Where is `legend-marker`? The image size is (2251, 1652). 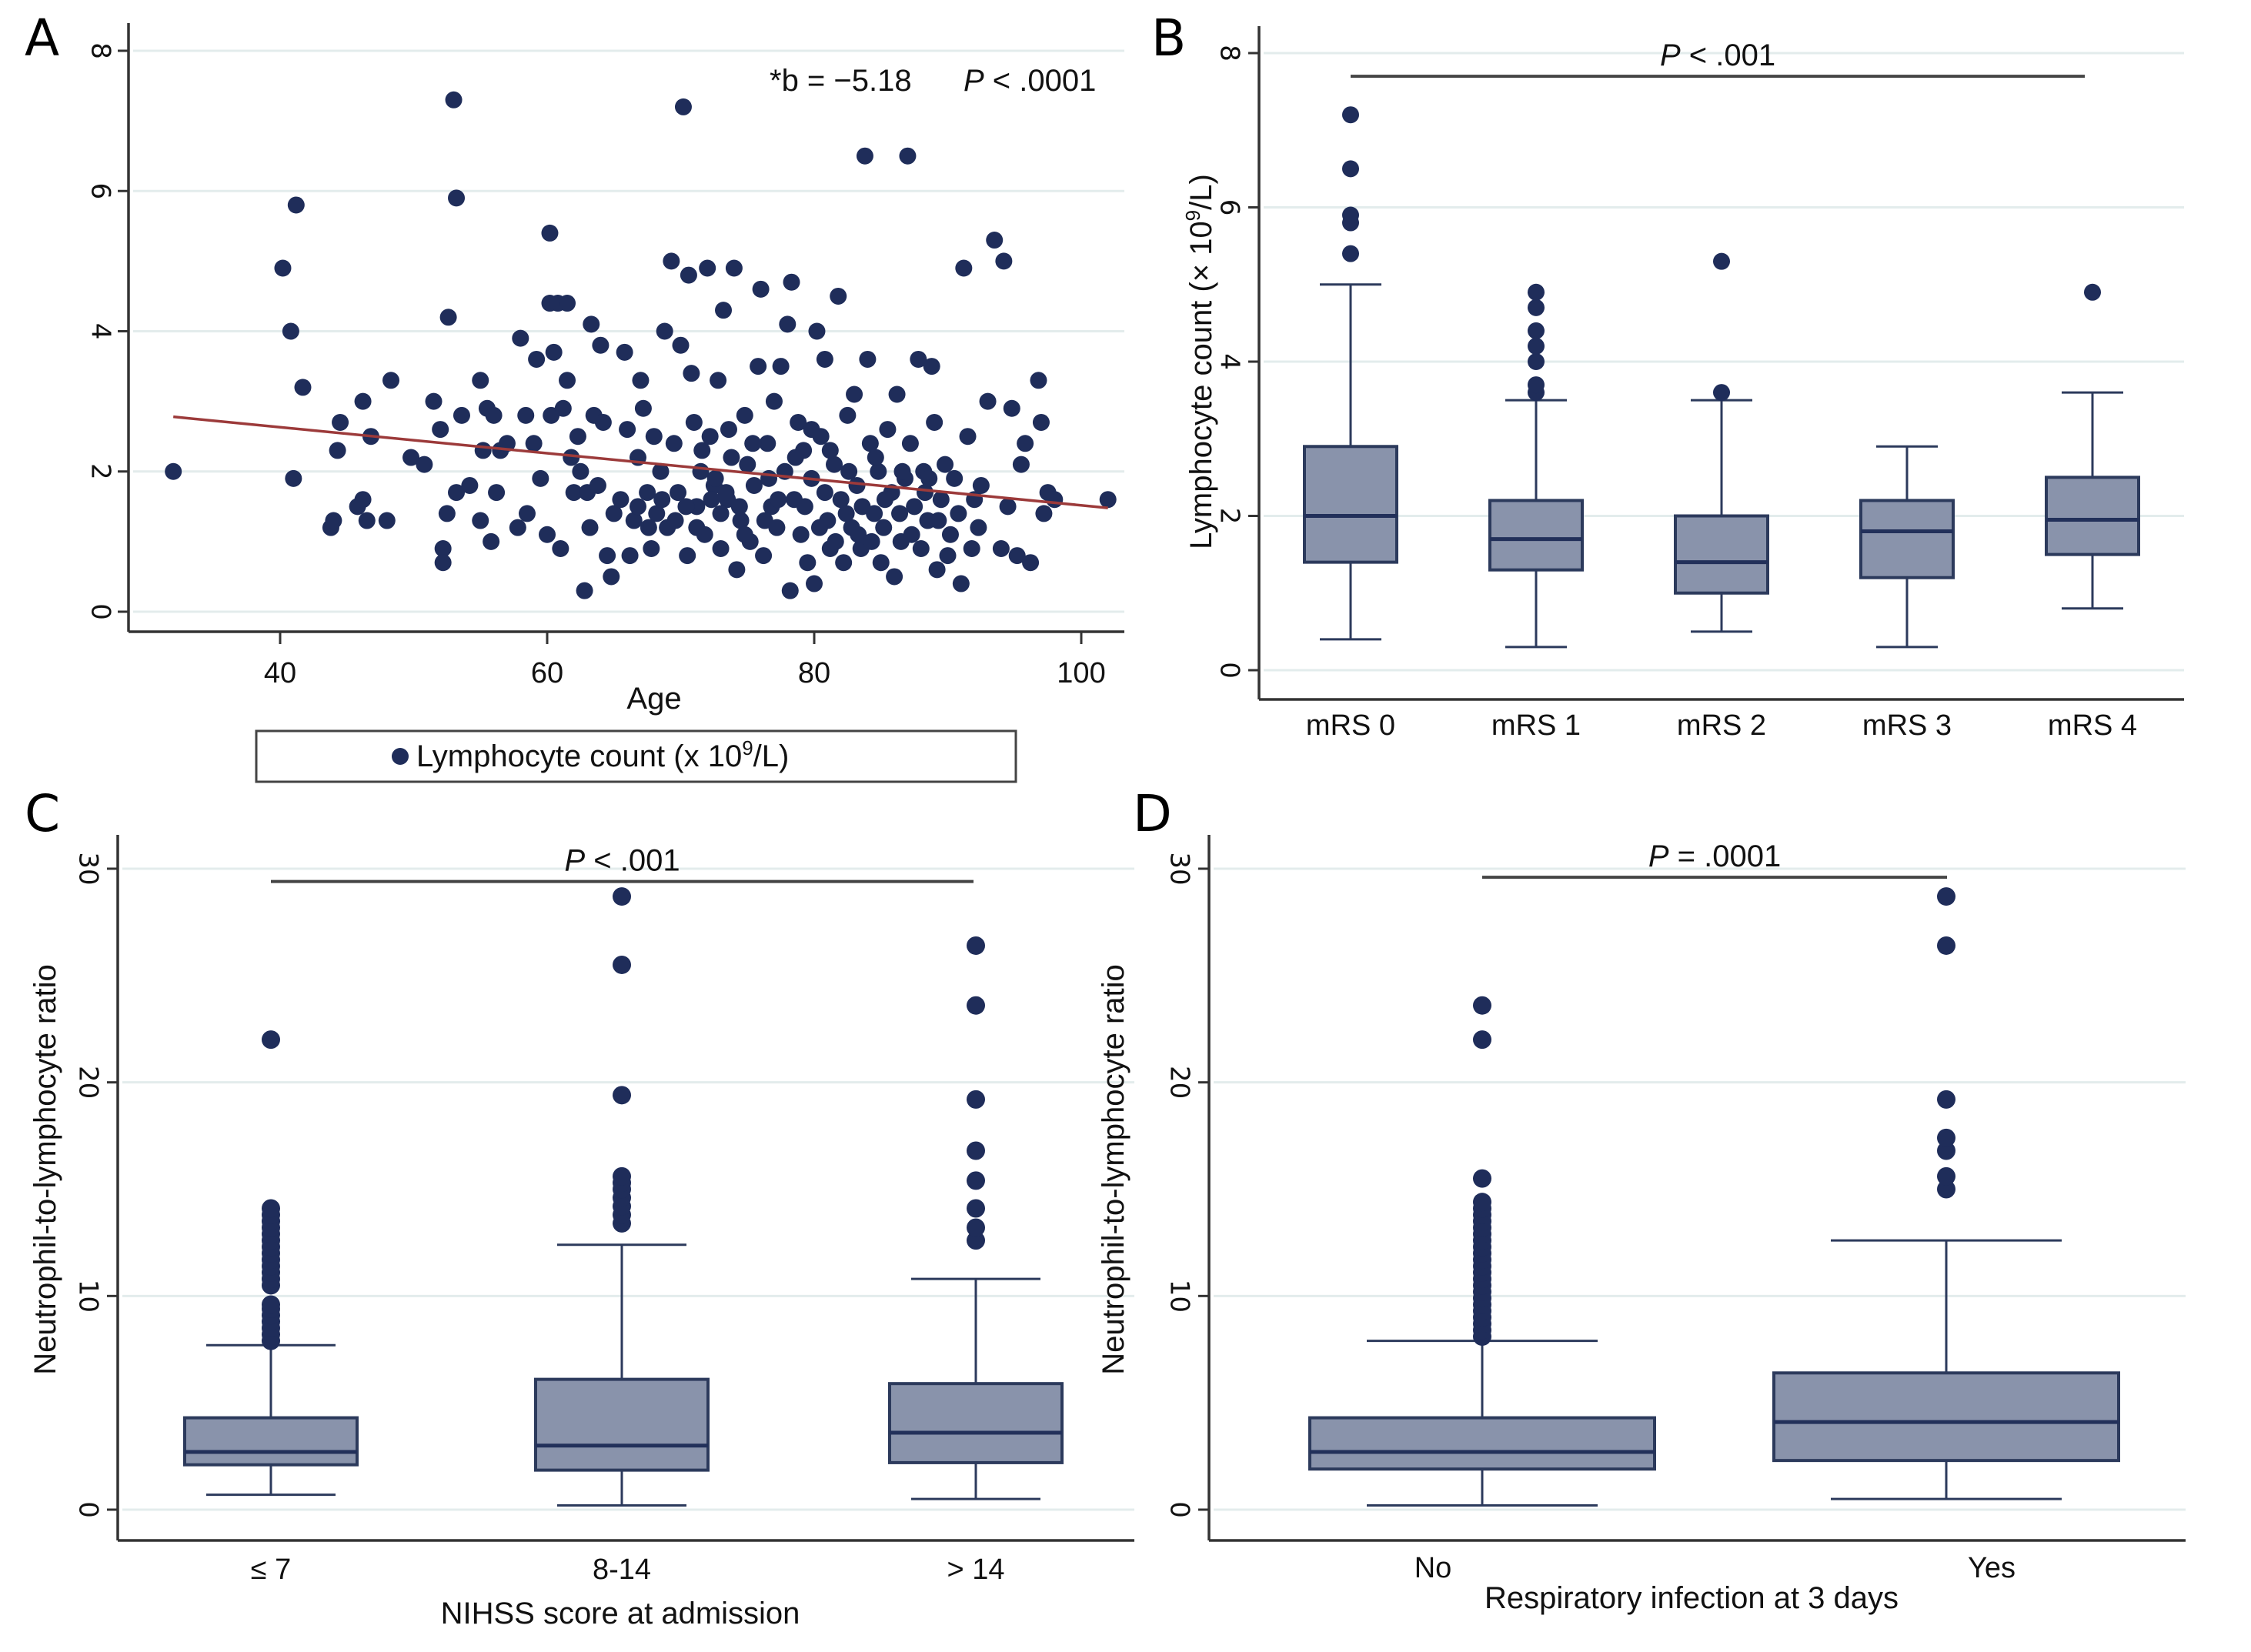 legend-marker is located at coordinates (400, 756).